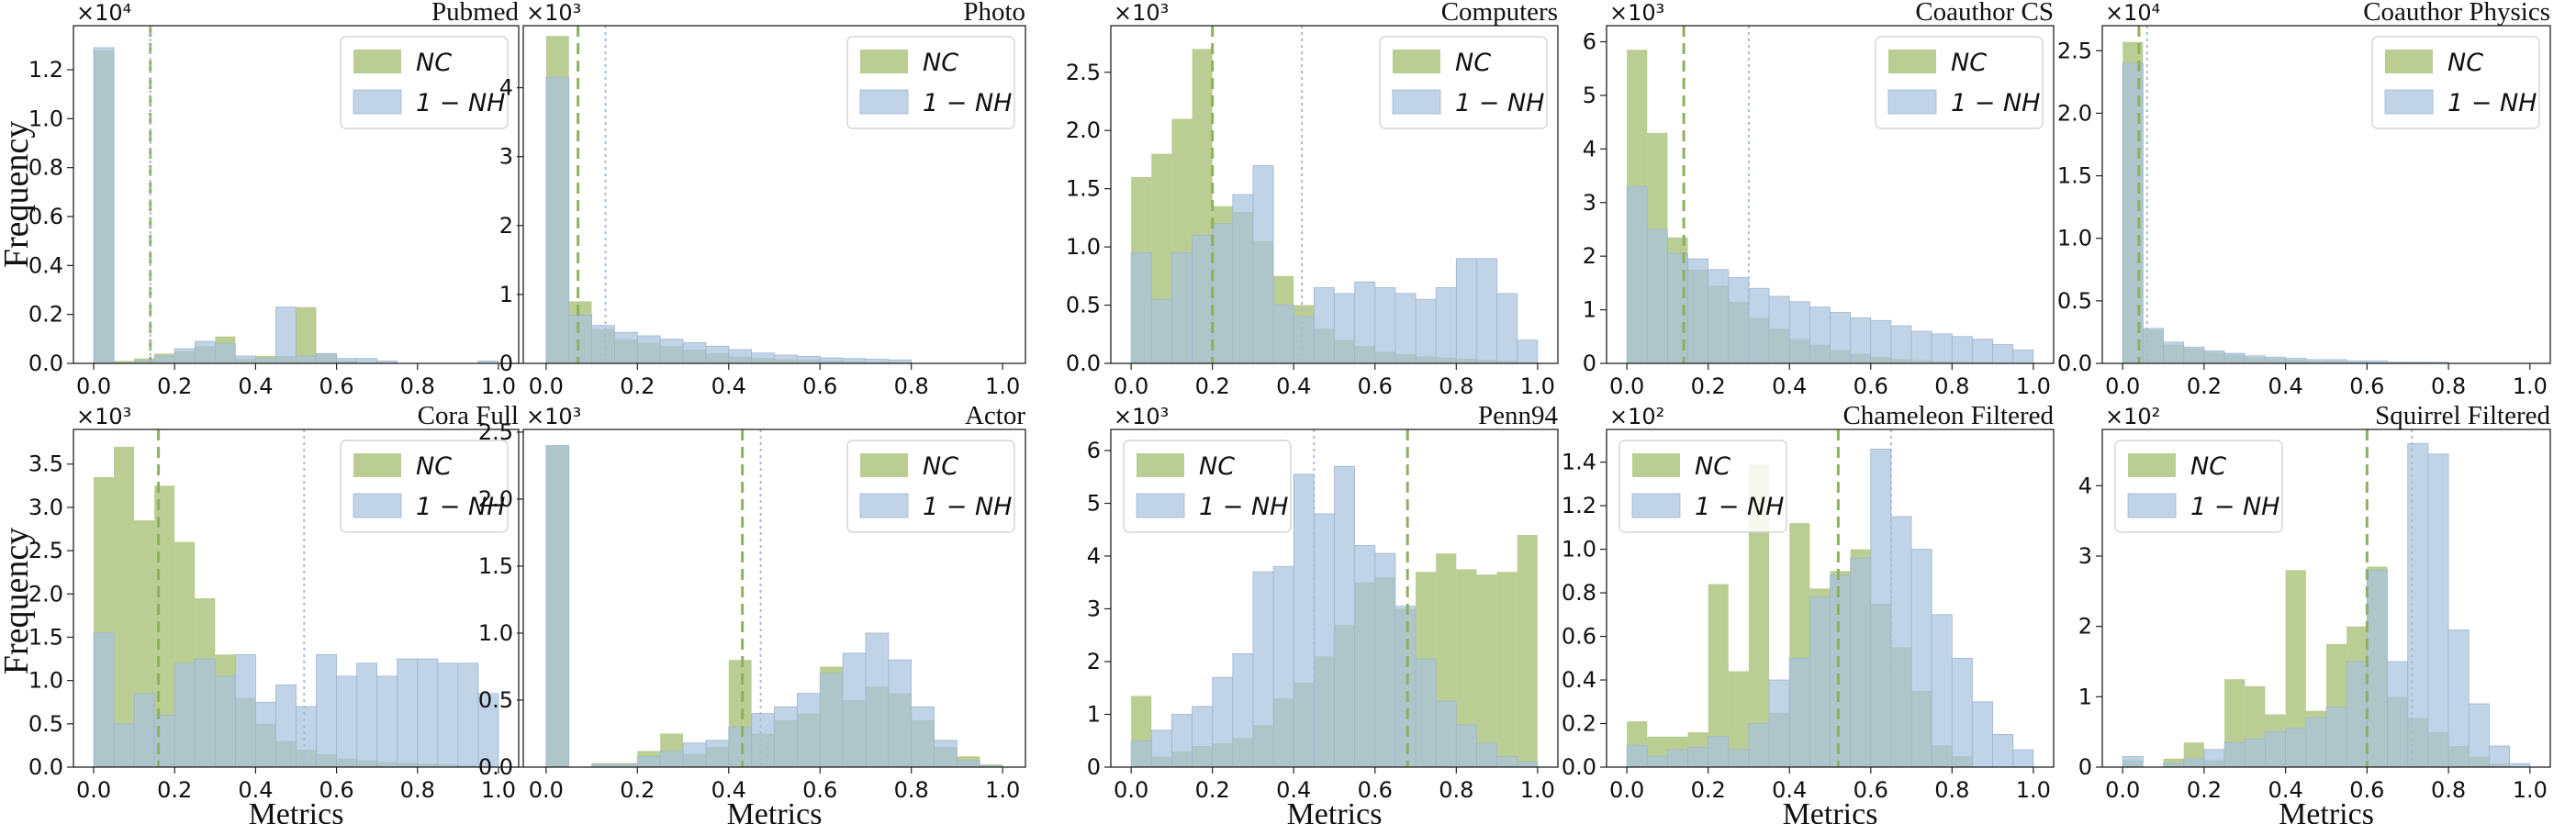 This screenshot has height=824, width=2576. I want to click on axis-multiplier: ×10⁴, so click(103, 13).